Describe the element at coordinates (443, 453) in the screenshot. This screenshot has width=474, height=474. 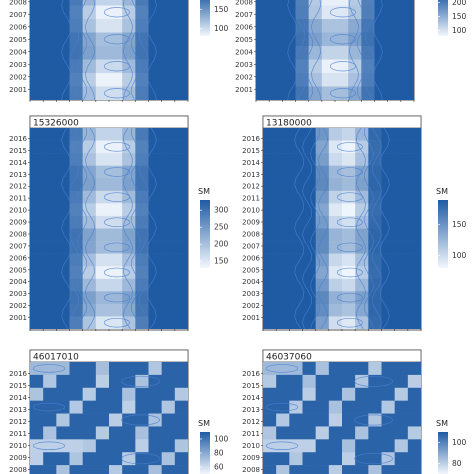
I see `legend-colorbar` at that location.